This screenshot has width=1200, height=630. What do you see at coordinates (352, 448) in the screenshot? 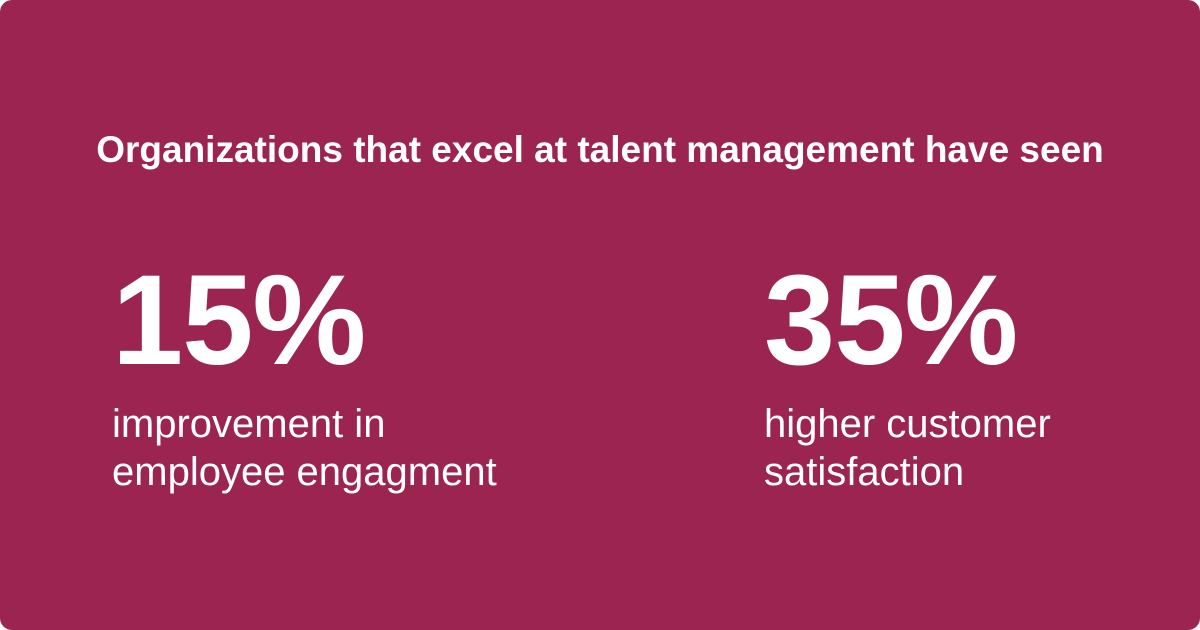
I see `stat-caption: improvement in employee engagment` at bounding box center [352, 448].